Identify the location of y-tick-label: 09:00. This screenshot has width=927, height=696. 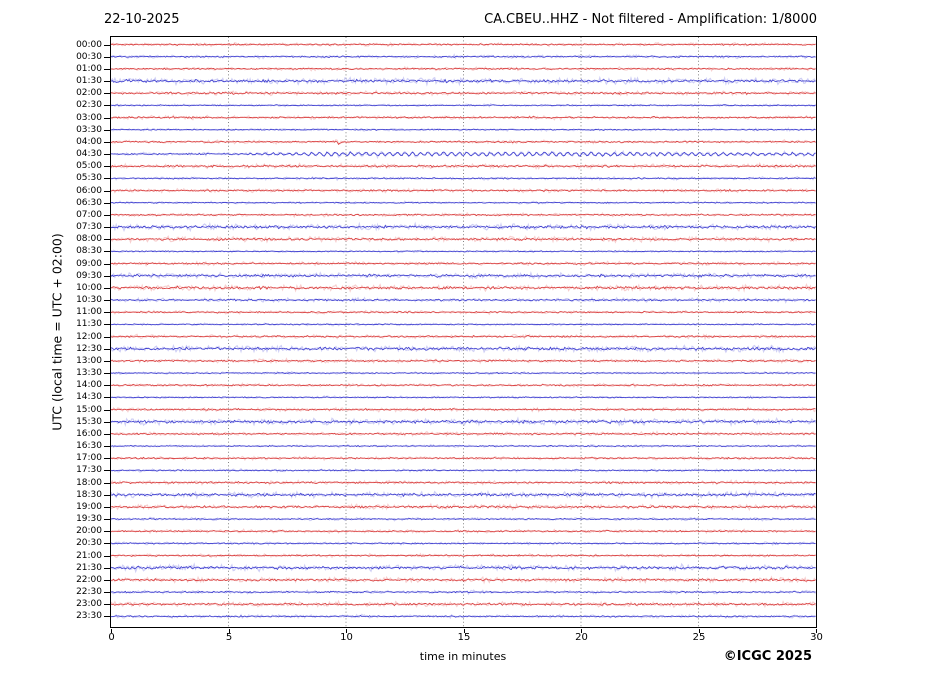
(89, 263).